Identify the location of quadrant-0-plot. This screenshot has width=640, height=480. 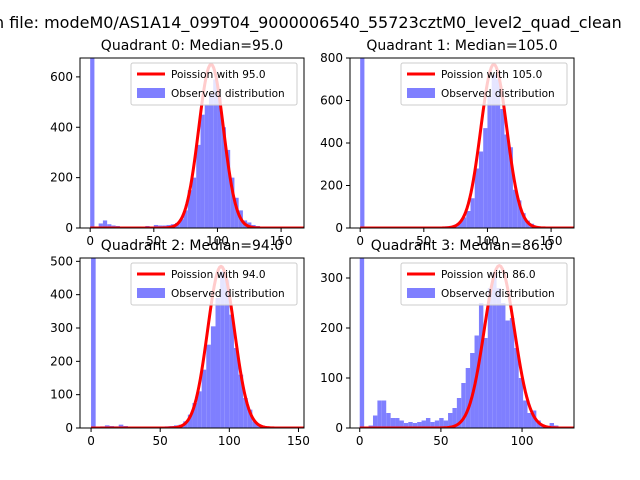
(196, 143).